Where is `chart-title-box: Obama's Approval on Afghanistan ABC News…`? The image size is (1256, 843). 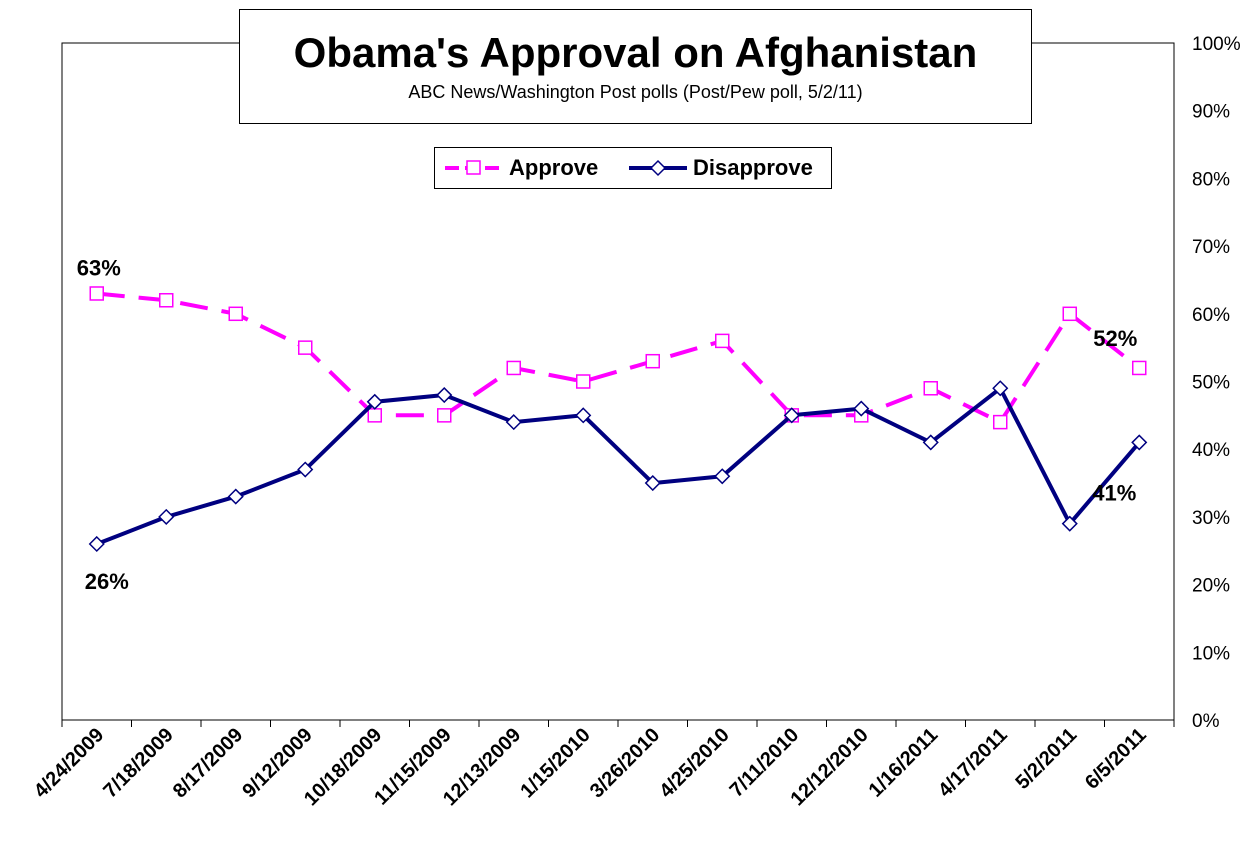
chart-title-box: Obama's Approval on Afghanistan ABC News… is located at coordinates (635, 66).